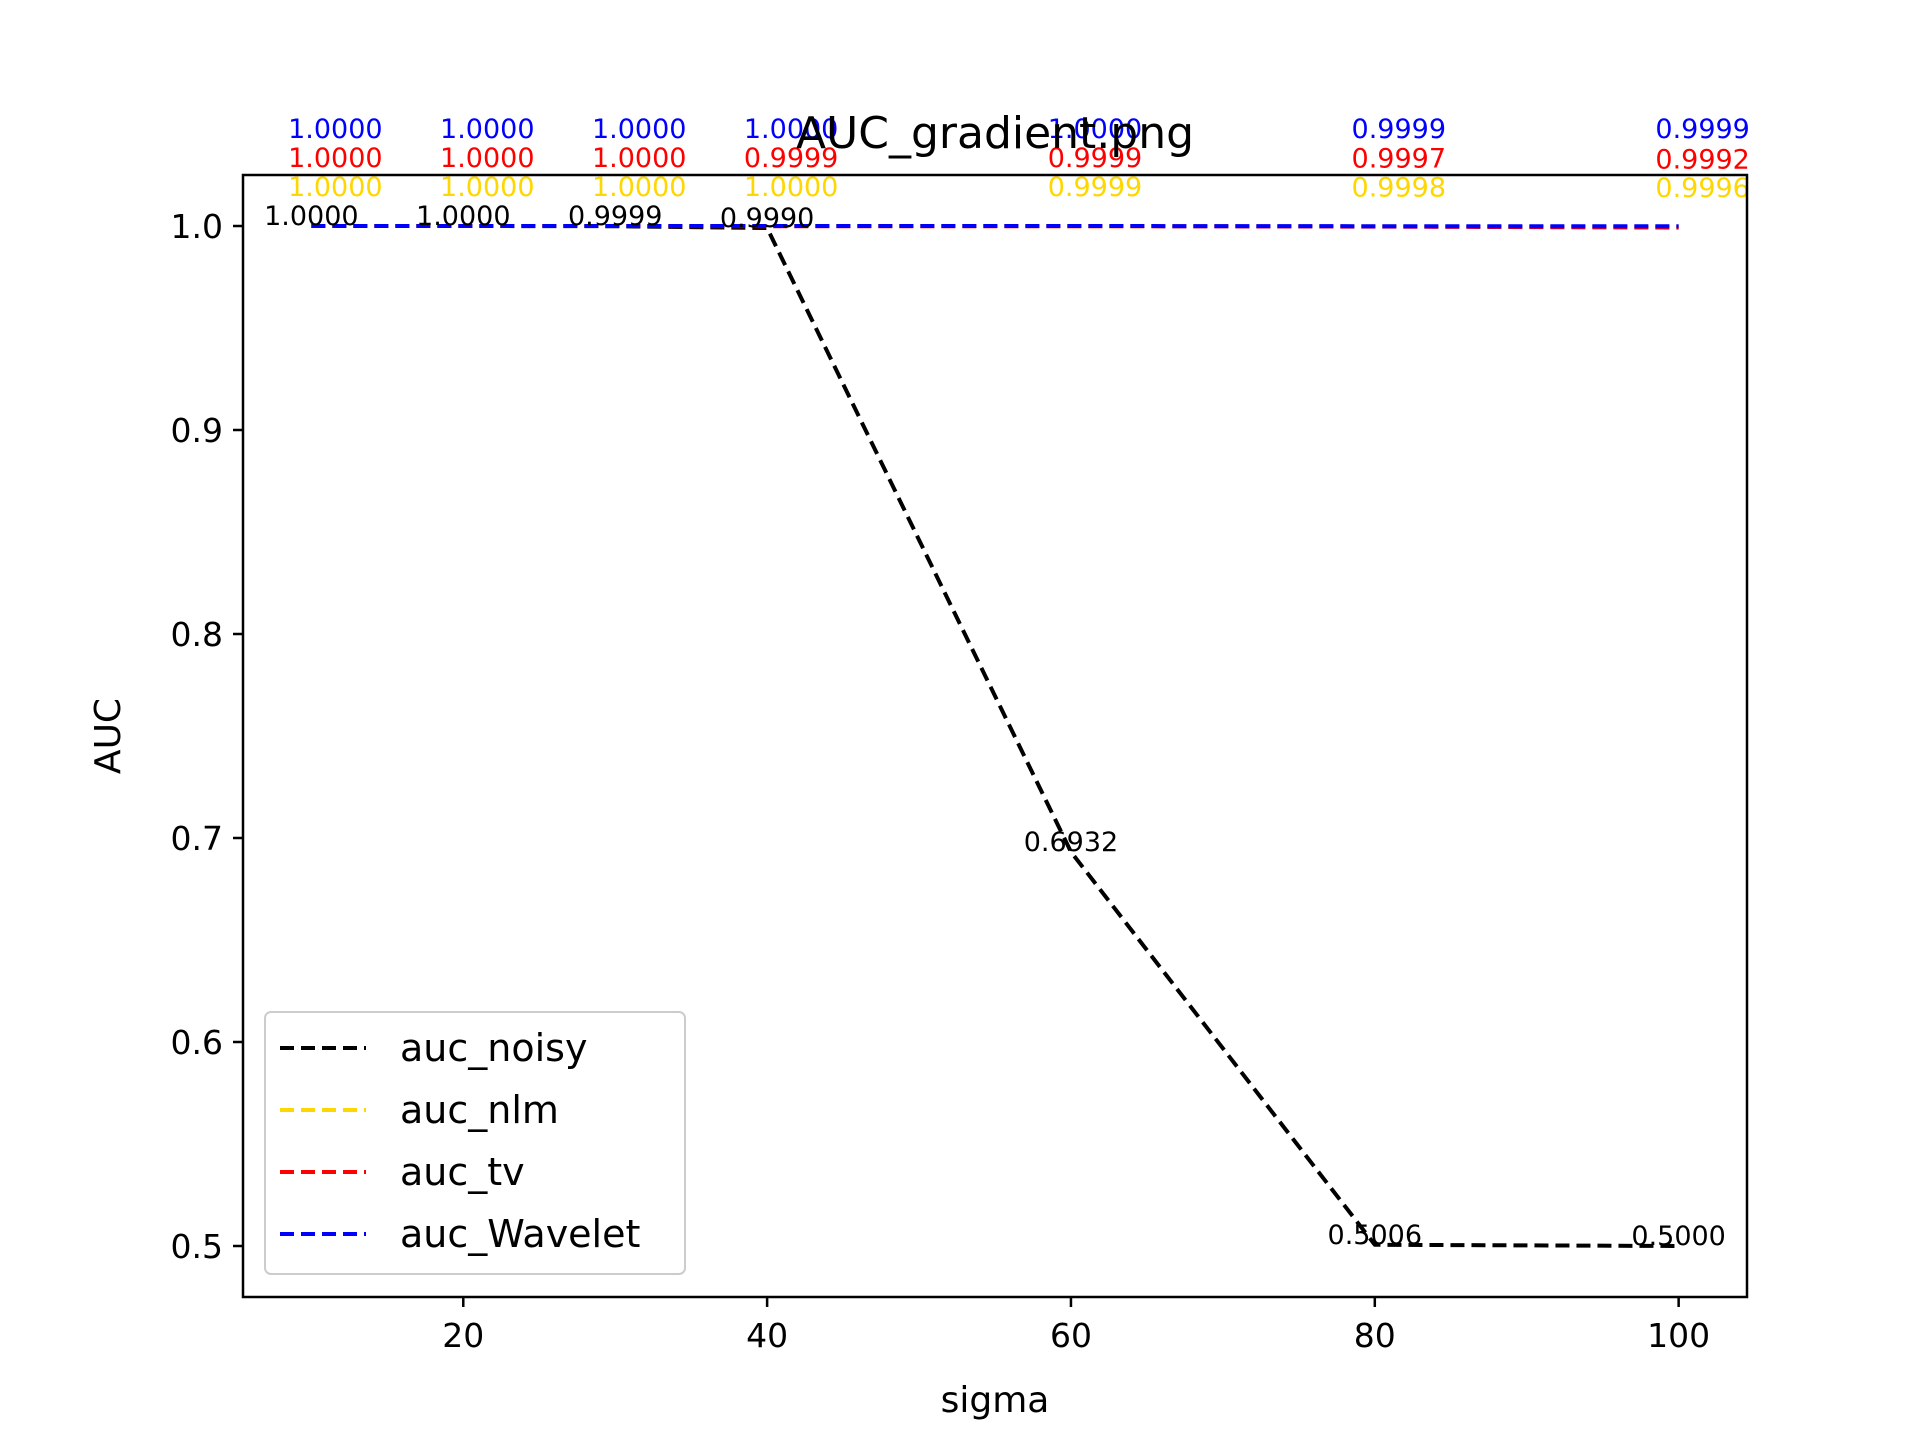 The height and width of the screenshot is (1440, 1920). Describe the element at coordinates (995, 1400) in the screenshot. I see `x-axis-label: sigma` at that location.